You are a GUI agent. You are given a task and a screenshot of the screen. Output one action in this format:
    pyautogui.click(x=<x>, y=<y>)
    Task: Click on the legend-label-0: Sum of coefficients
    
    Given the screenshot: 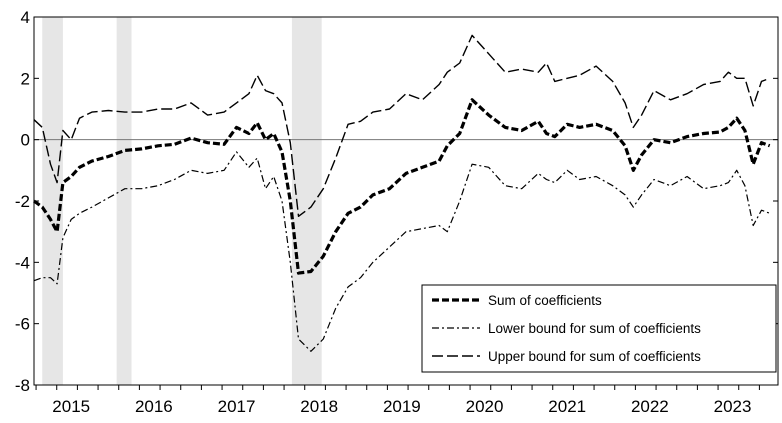 What is the action you would take?
    pyautogui.click(x=545, y=300)
    